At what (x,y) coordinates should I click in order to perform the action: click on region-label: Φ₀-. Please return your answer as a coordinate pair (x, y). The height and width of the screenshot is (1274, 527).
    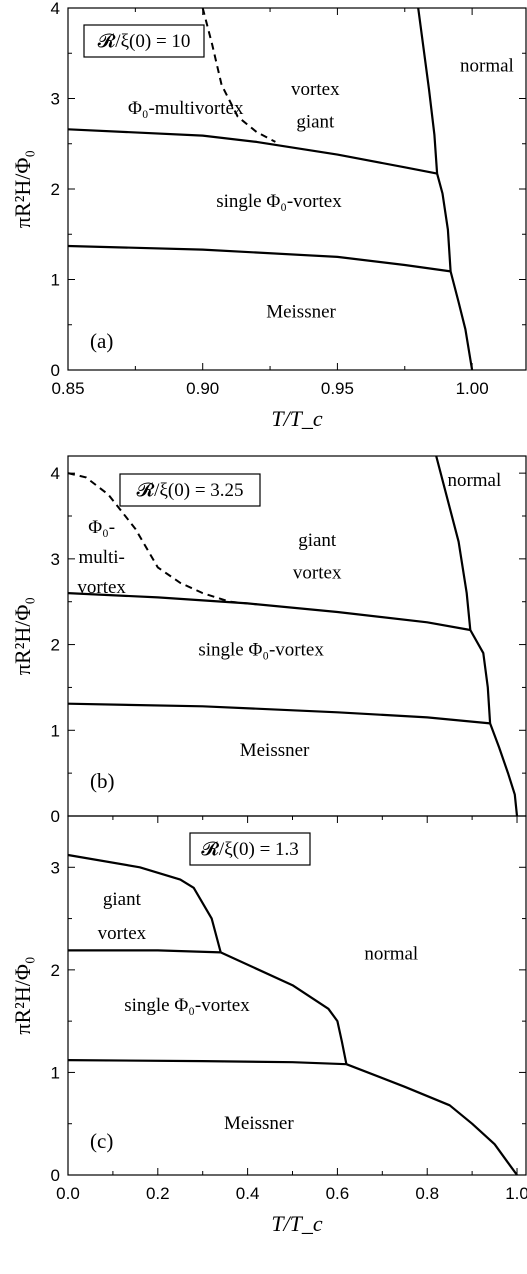
    Looking at the image, I should click on (101, 527).